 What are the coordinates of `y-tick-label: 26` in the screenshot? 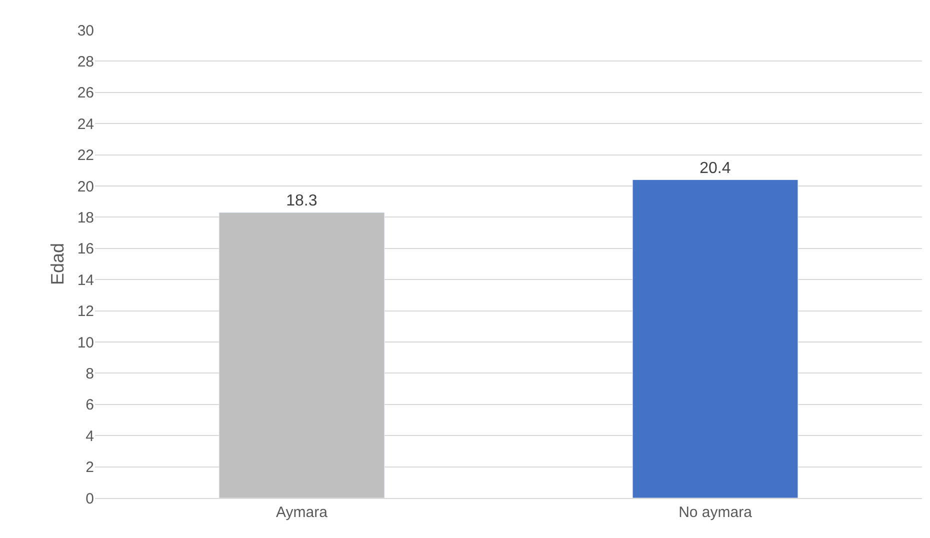 It's located at (85, 93).